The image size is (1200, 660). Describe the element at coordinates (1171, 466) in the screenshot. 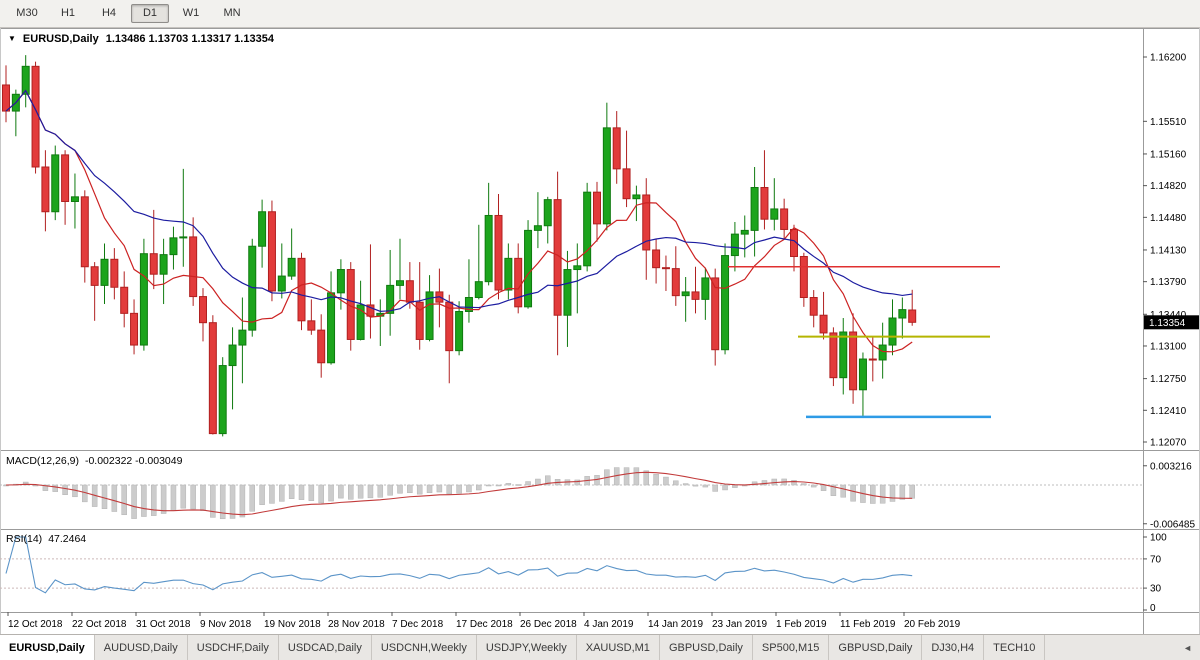

I see `svg-text: 0.003216` at that location.